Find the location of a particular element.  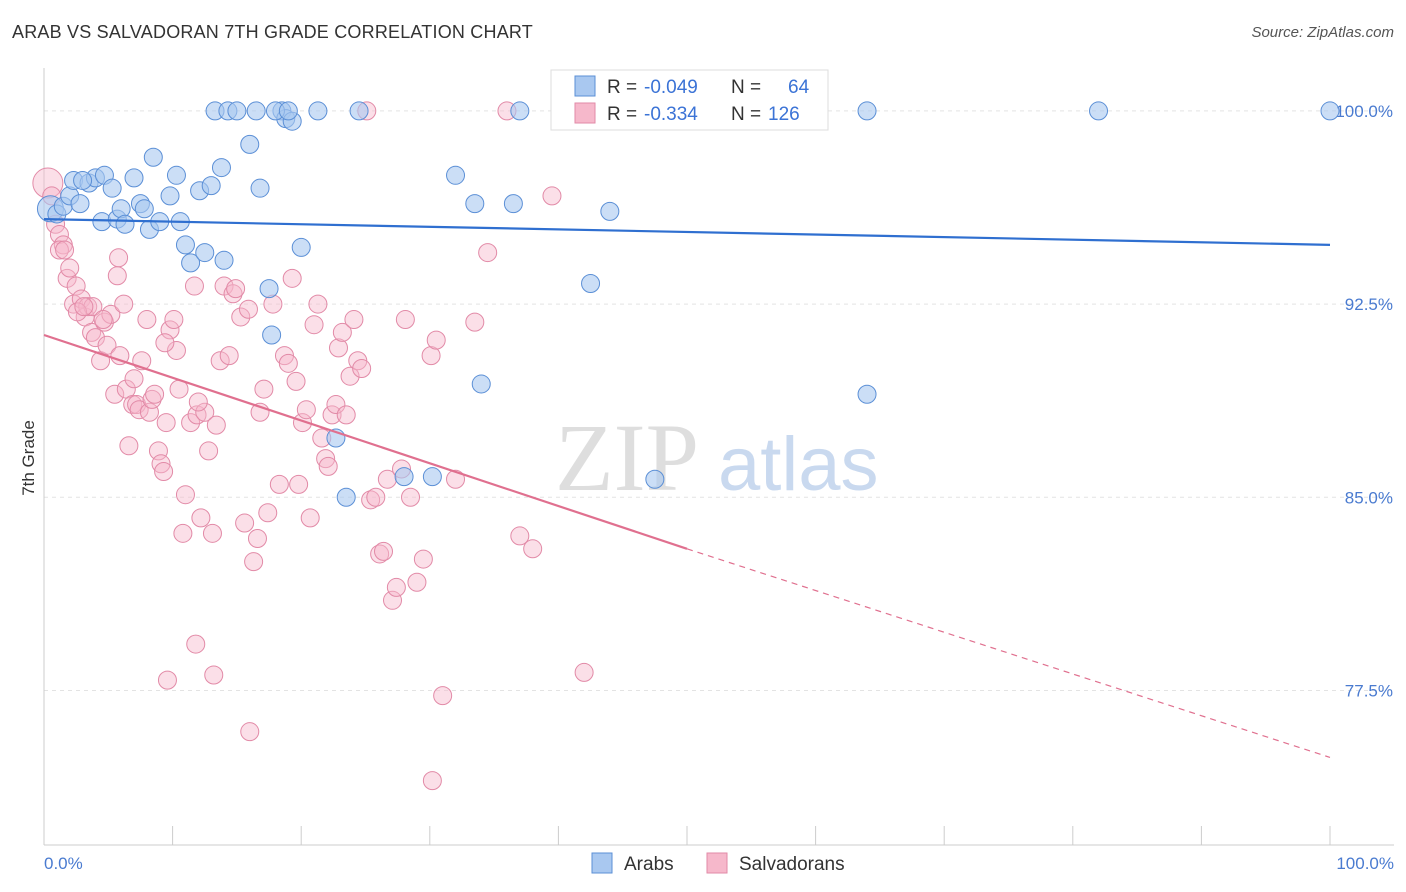

series-legend-label-salvadorans: Salvadorans is located at coordinates (792, 864).